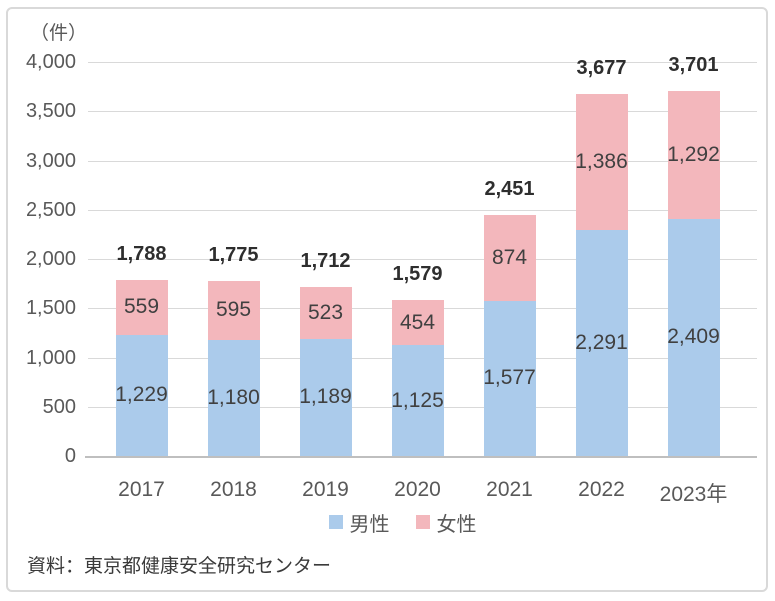 This screenshot has width=775, height=601. I want to click on male-series-swatch-icon, so click(335, 522).